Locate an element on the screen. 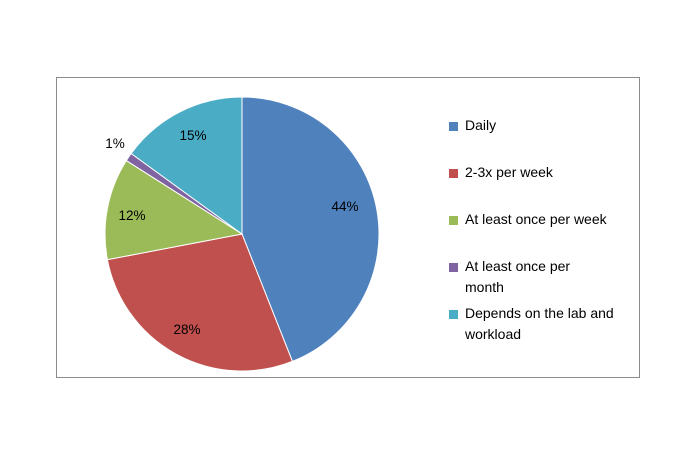 The image size is (685, 457). data-label-at-least-once-per-week: 12% is located at coordinates (131, 215).